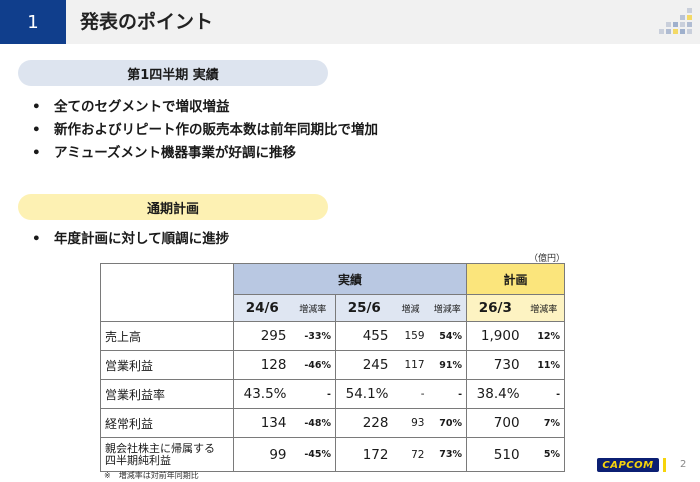  I want to click on value-24-6: 128, so click(262, 365).